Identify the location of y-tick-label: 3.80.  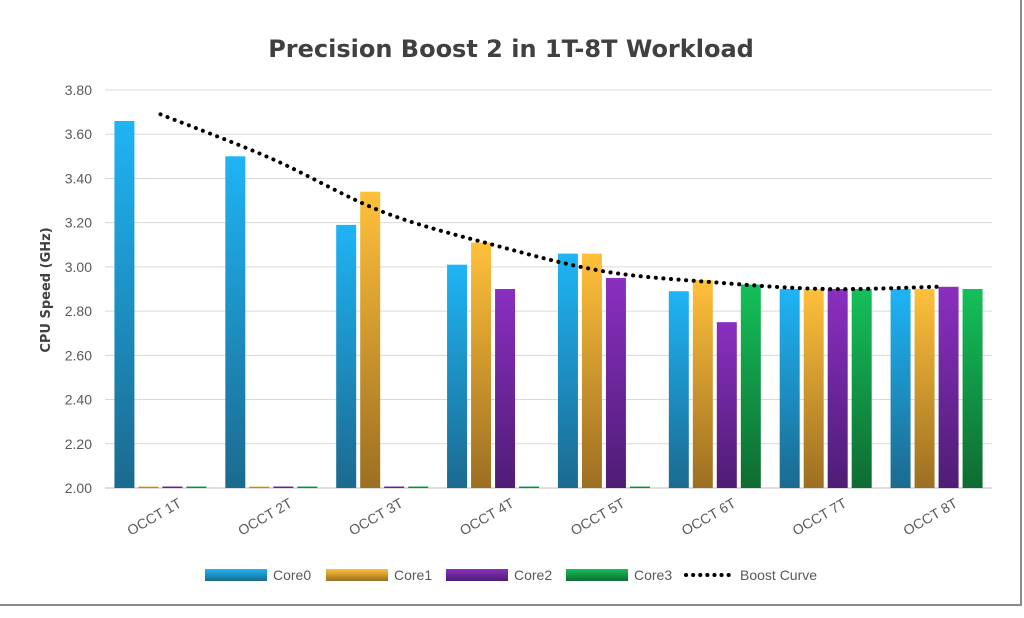
(78, 90).